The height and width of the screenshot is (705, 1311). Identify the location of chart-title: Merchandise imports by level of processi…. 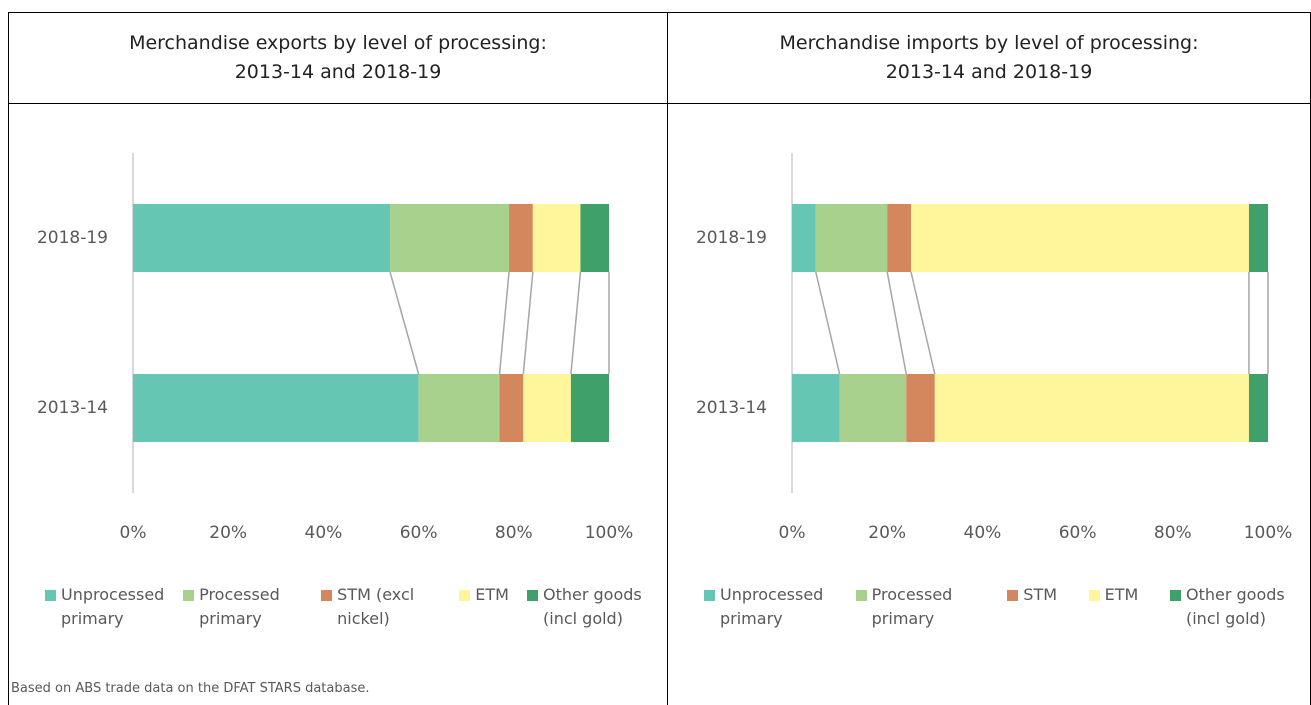
(989, 58).